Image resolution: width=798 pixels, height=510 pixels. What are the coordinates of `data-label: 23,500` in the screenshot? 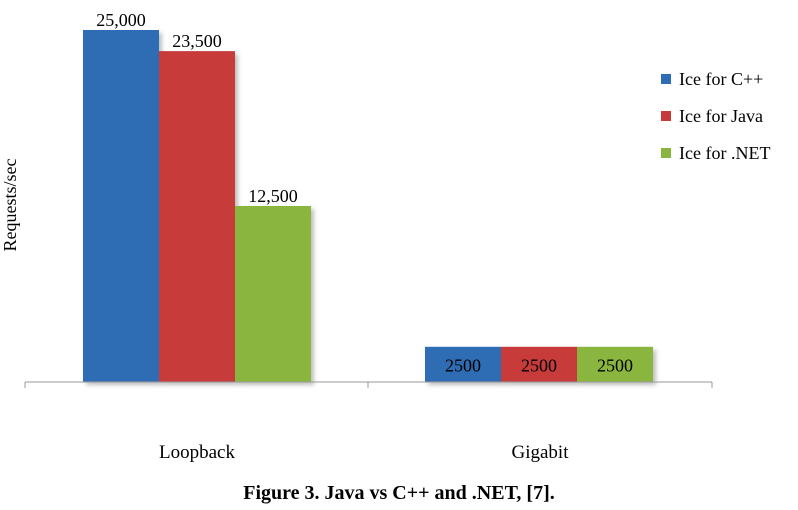 It's located at (197, 41).